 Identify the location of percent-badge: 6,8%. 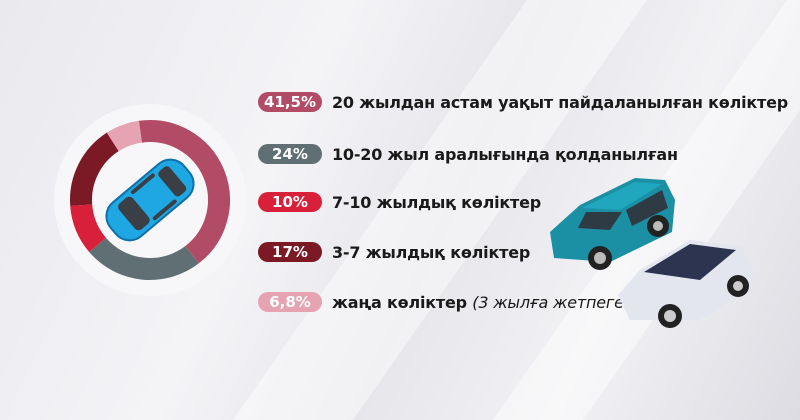
(290, 302).